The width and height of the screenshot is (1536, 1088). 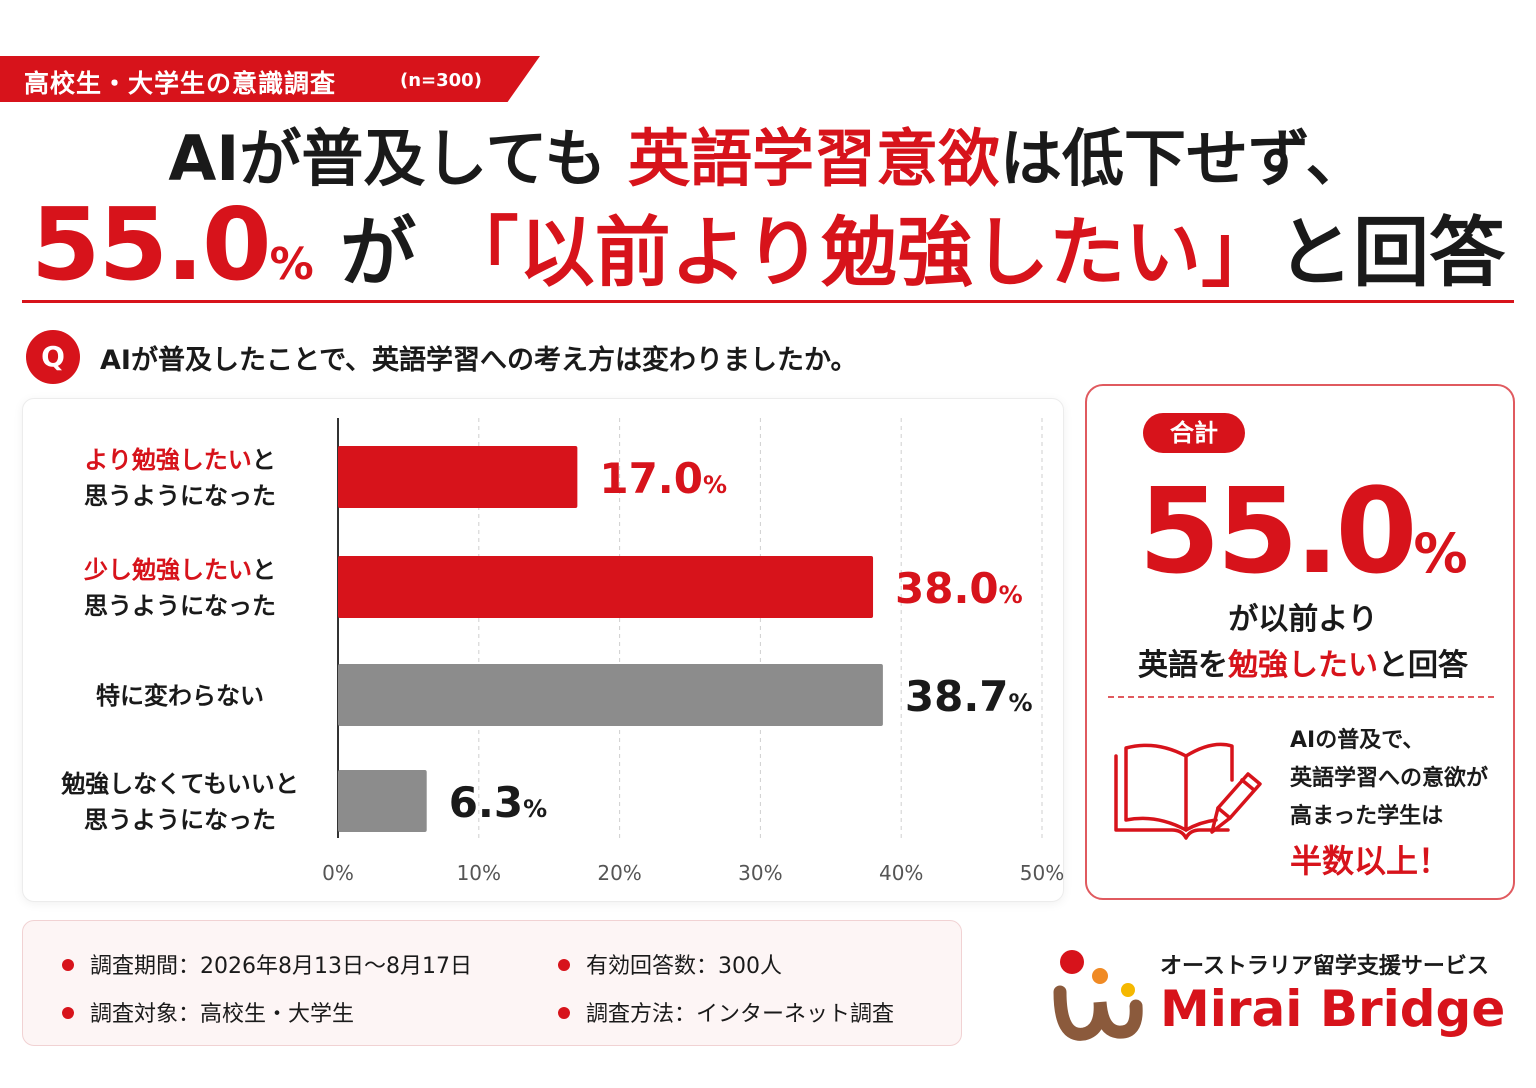 I want to click on summary-note-3: 高まった学生は, so click(x=1367, y=816).